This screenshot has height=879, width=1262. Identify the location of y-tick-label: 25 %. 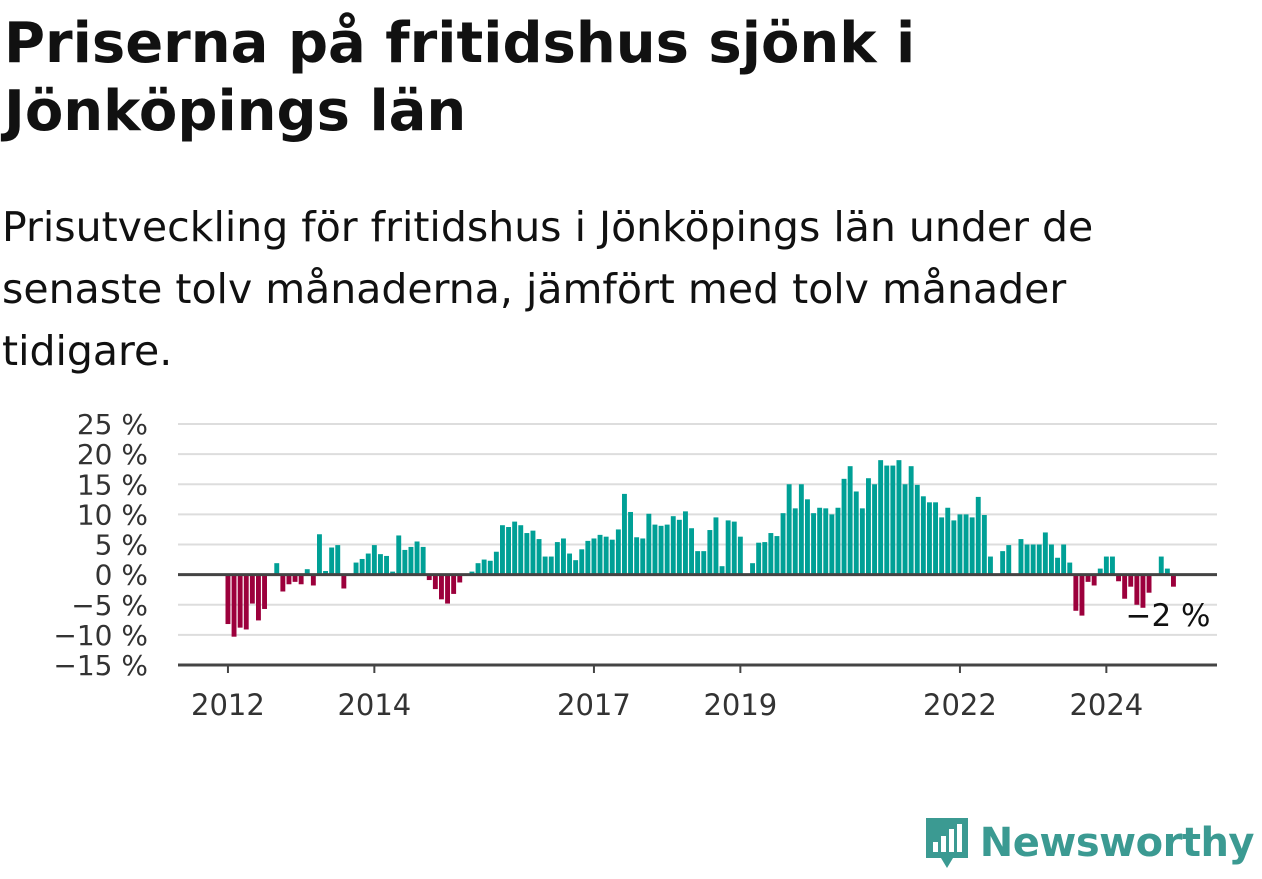
(112, 424).